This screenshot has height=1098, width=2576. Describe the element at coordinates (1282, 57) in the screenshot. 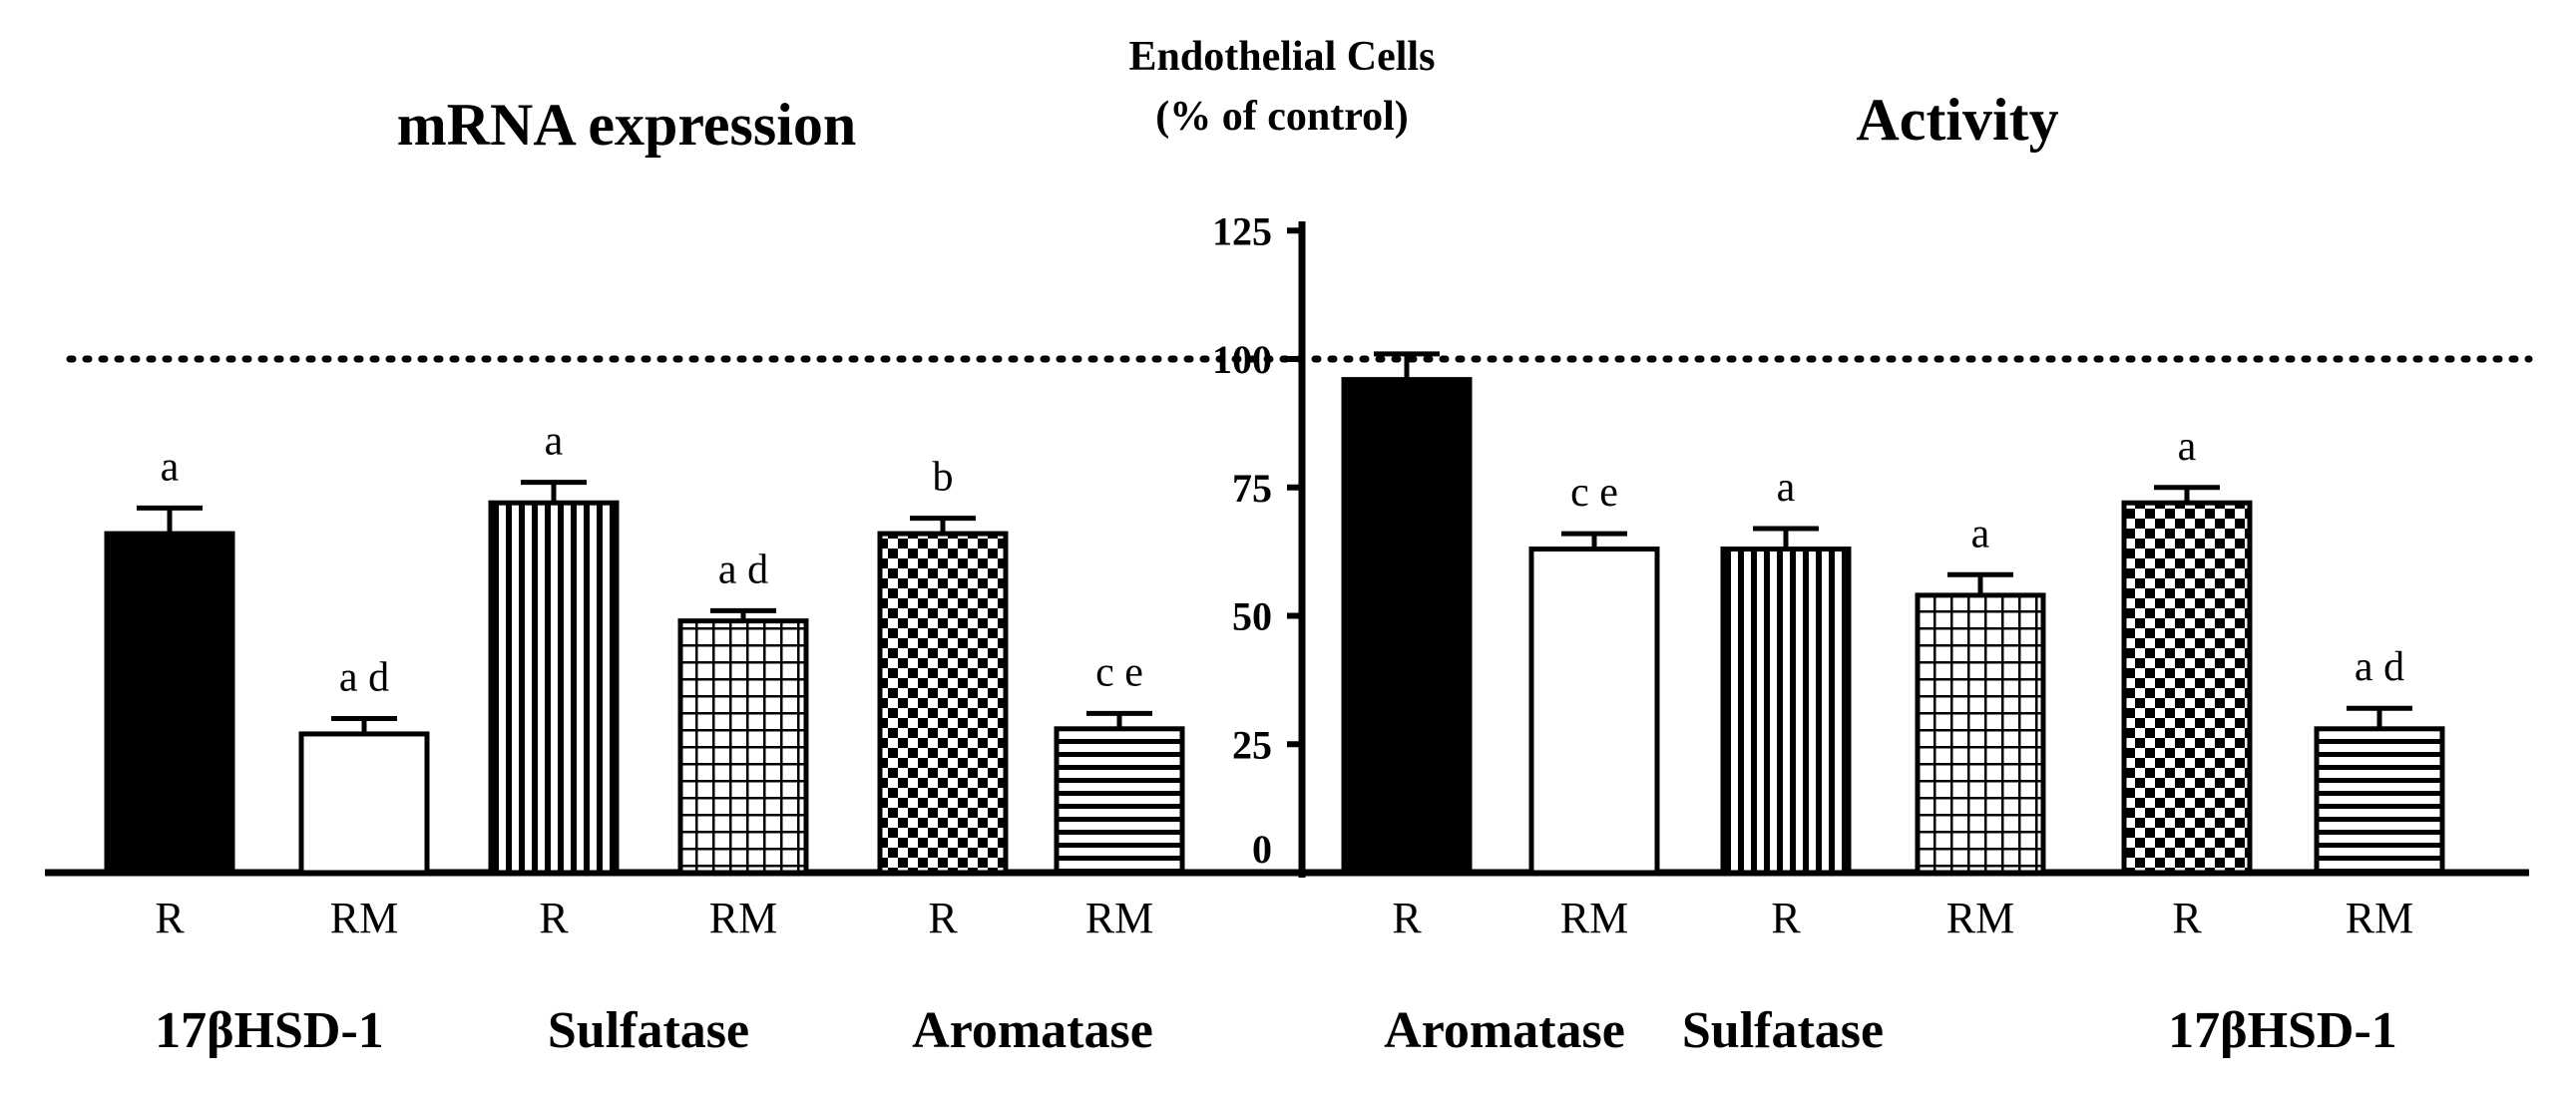

I see `axis-title-line1: Endothelial Cells` at that location.